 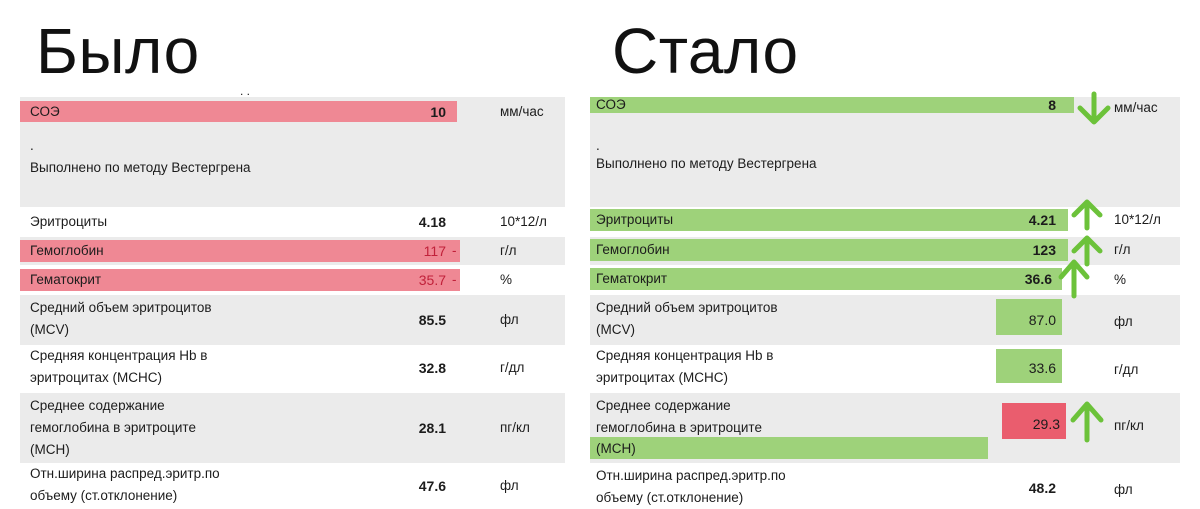 I want to click on stray-dots: . ., so click(x=245, y=91).